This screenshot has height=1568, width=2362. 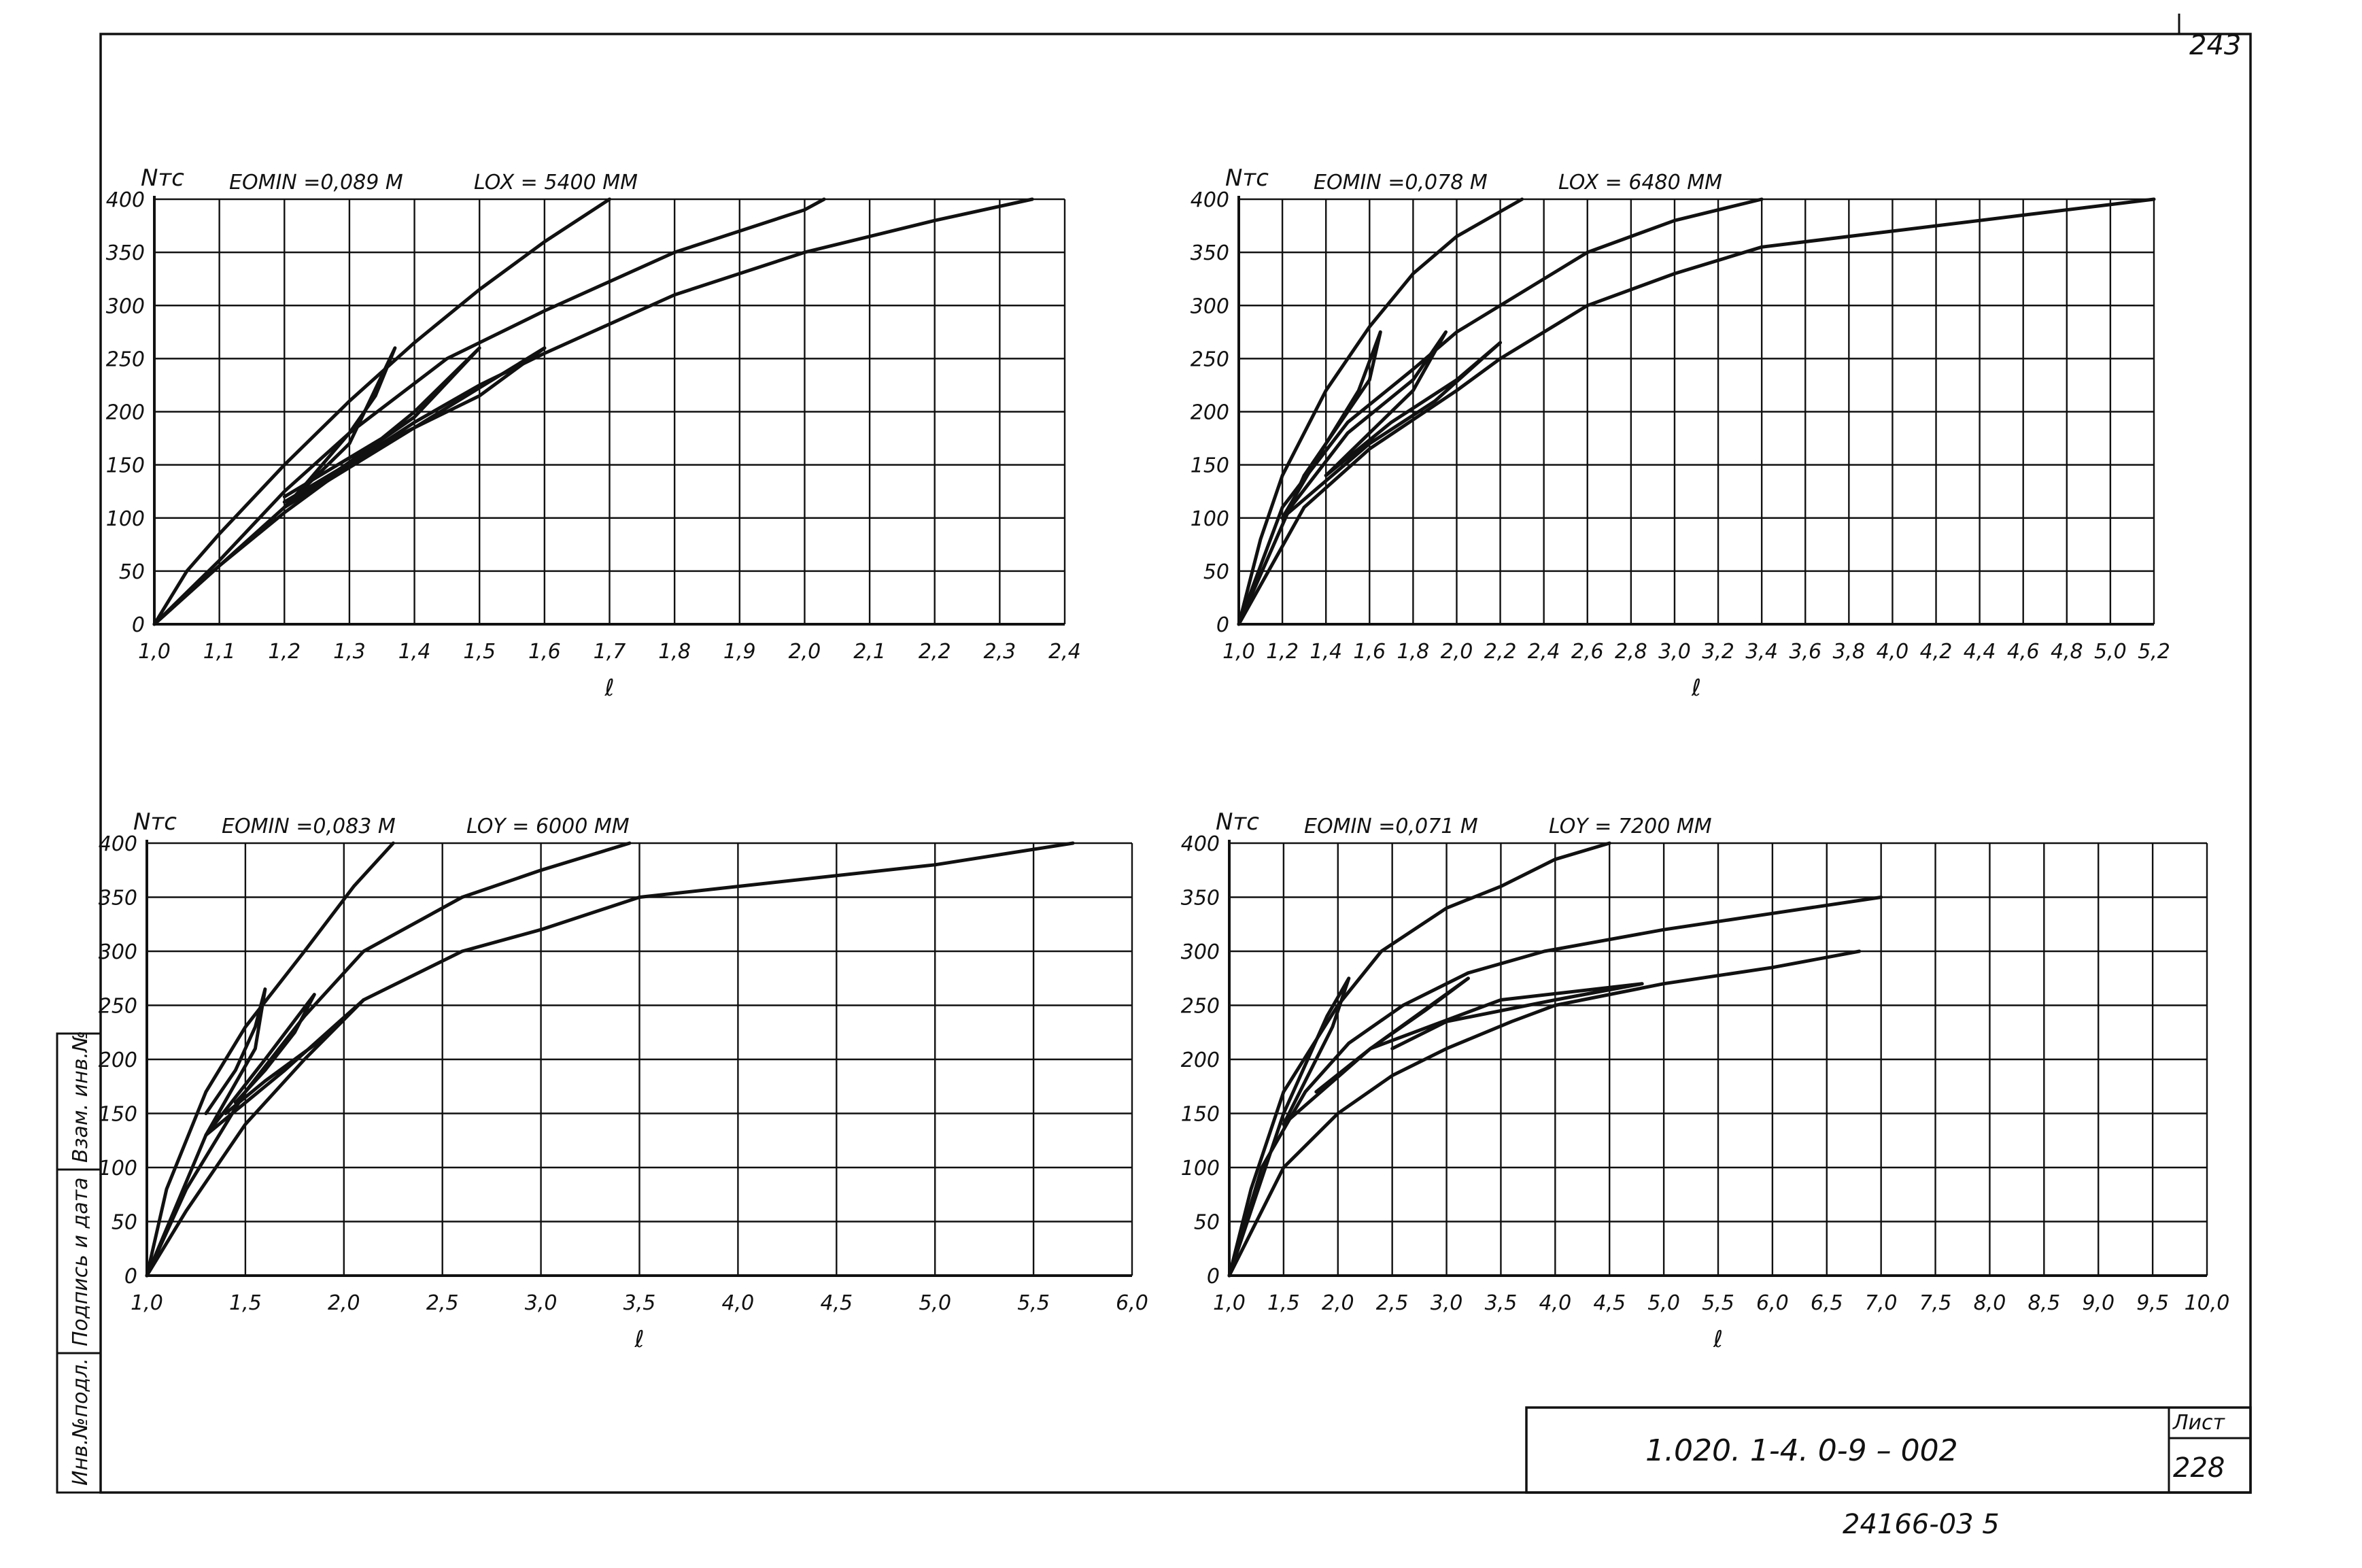 I want to click on x-tick-label: 3,6, so click(x=1805, y=652).